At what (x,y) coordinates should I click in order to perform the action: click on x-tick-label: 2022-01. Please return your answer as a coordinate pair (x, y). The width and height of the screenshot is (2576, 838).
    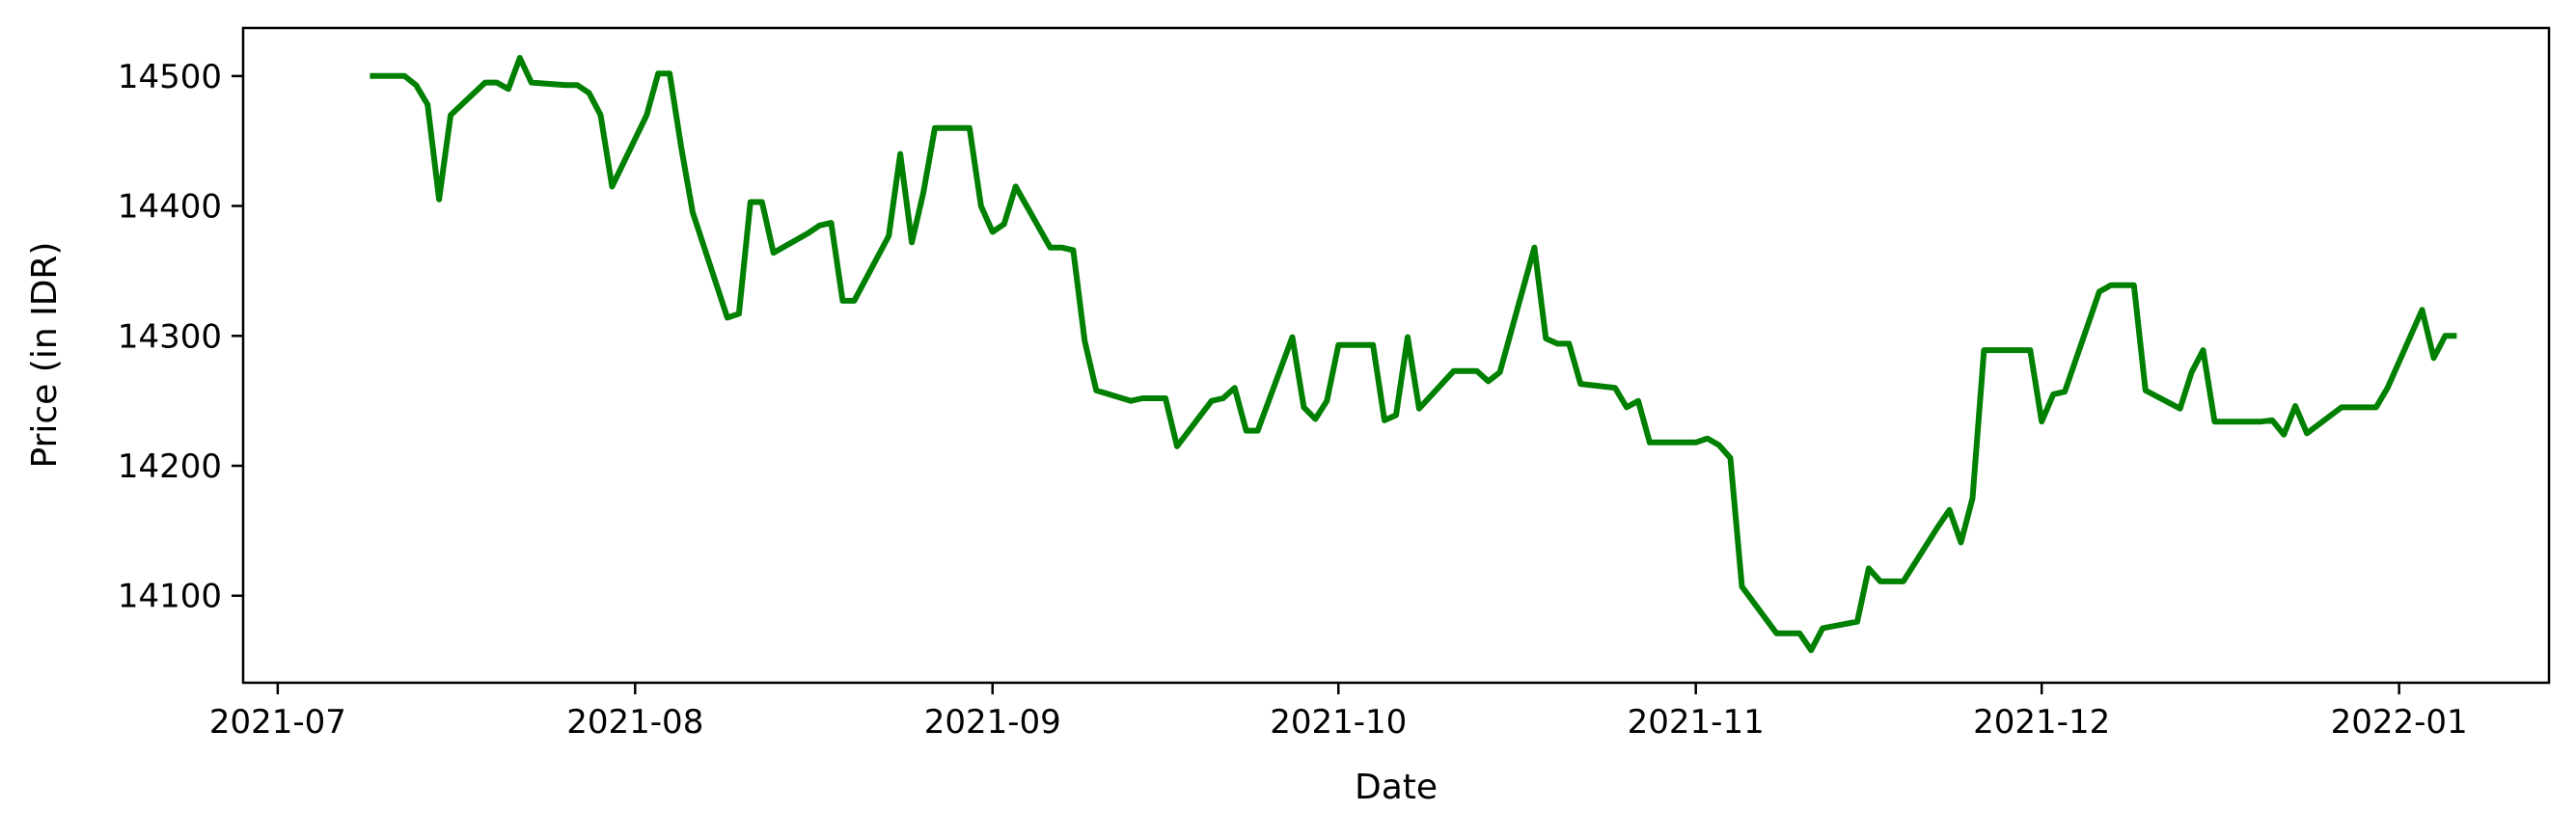
    Looking at the image, I should click on (2400, 722).